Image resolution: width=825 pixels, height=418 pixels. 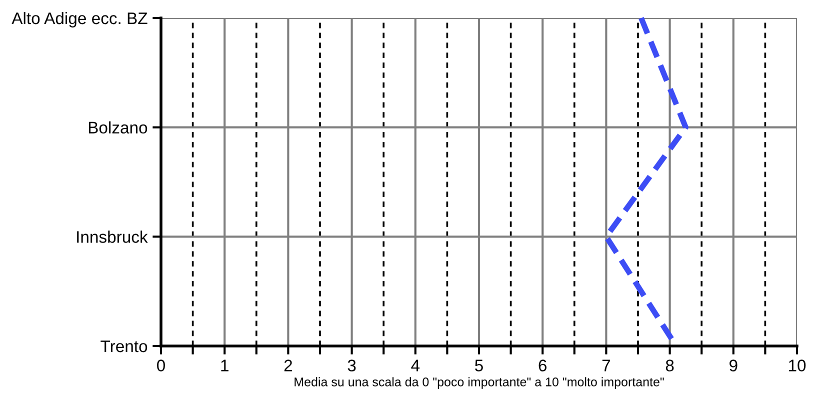 I want to click on x-tick-label: 0, so click(x=161, y=366).